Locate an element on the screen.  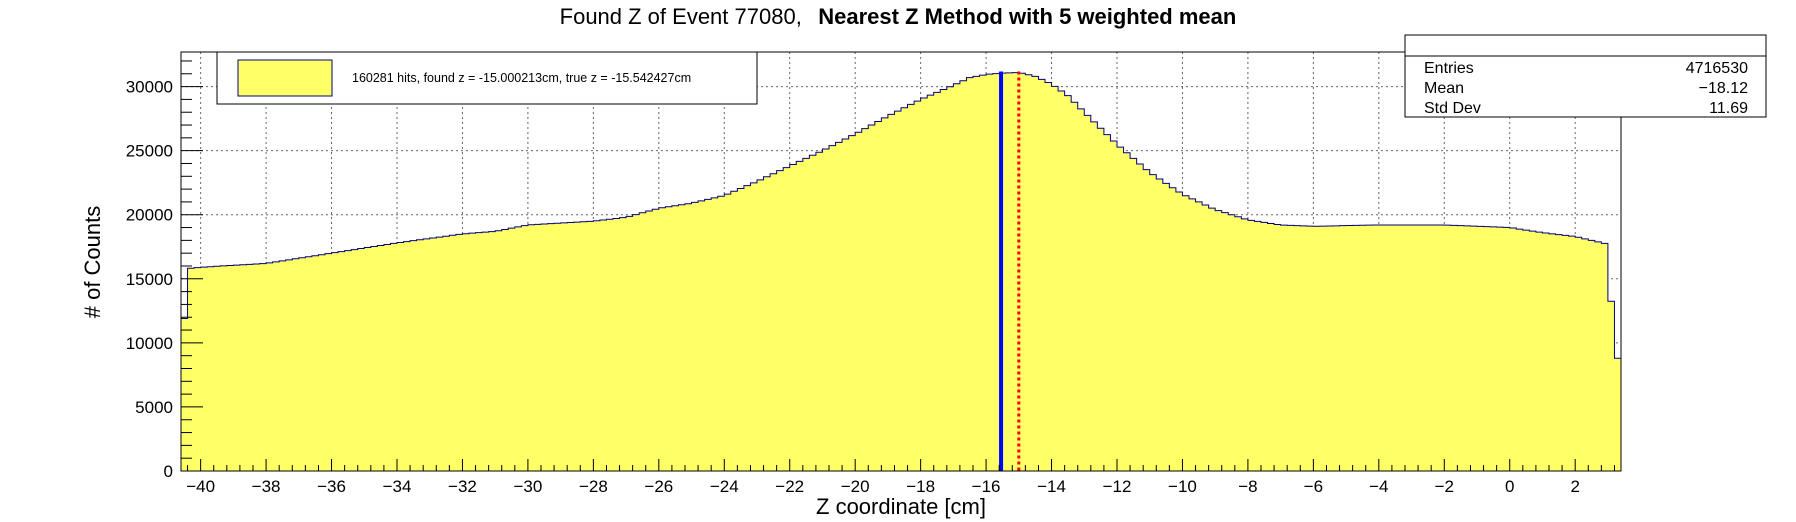
x-tick-label: −20 is located at coordinates (855, 486).